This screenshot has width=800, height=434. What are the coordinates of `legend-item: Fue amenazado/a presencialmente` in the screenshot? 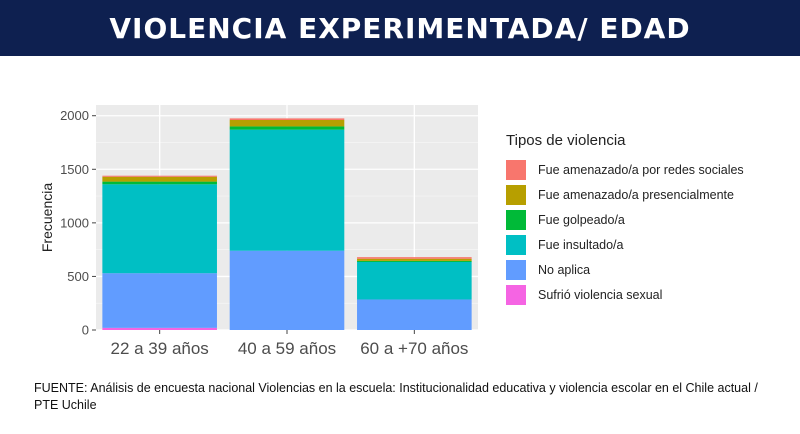 It's located at (625, 194).